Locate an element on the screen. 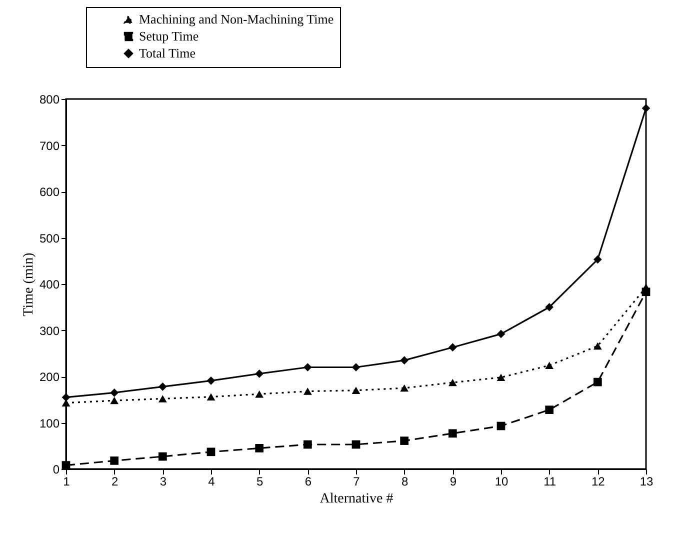  y-tick-label: 600 is located at coordinates (49, 192).